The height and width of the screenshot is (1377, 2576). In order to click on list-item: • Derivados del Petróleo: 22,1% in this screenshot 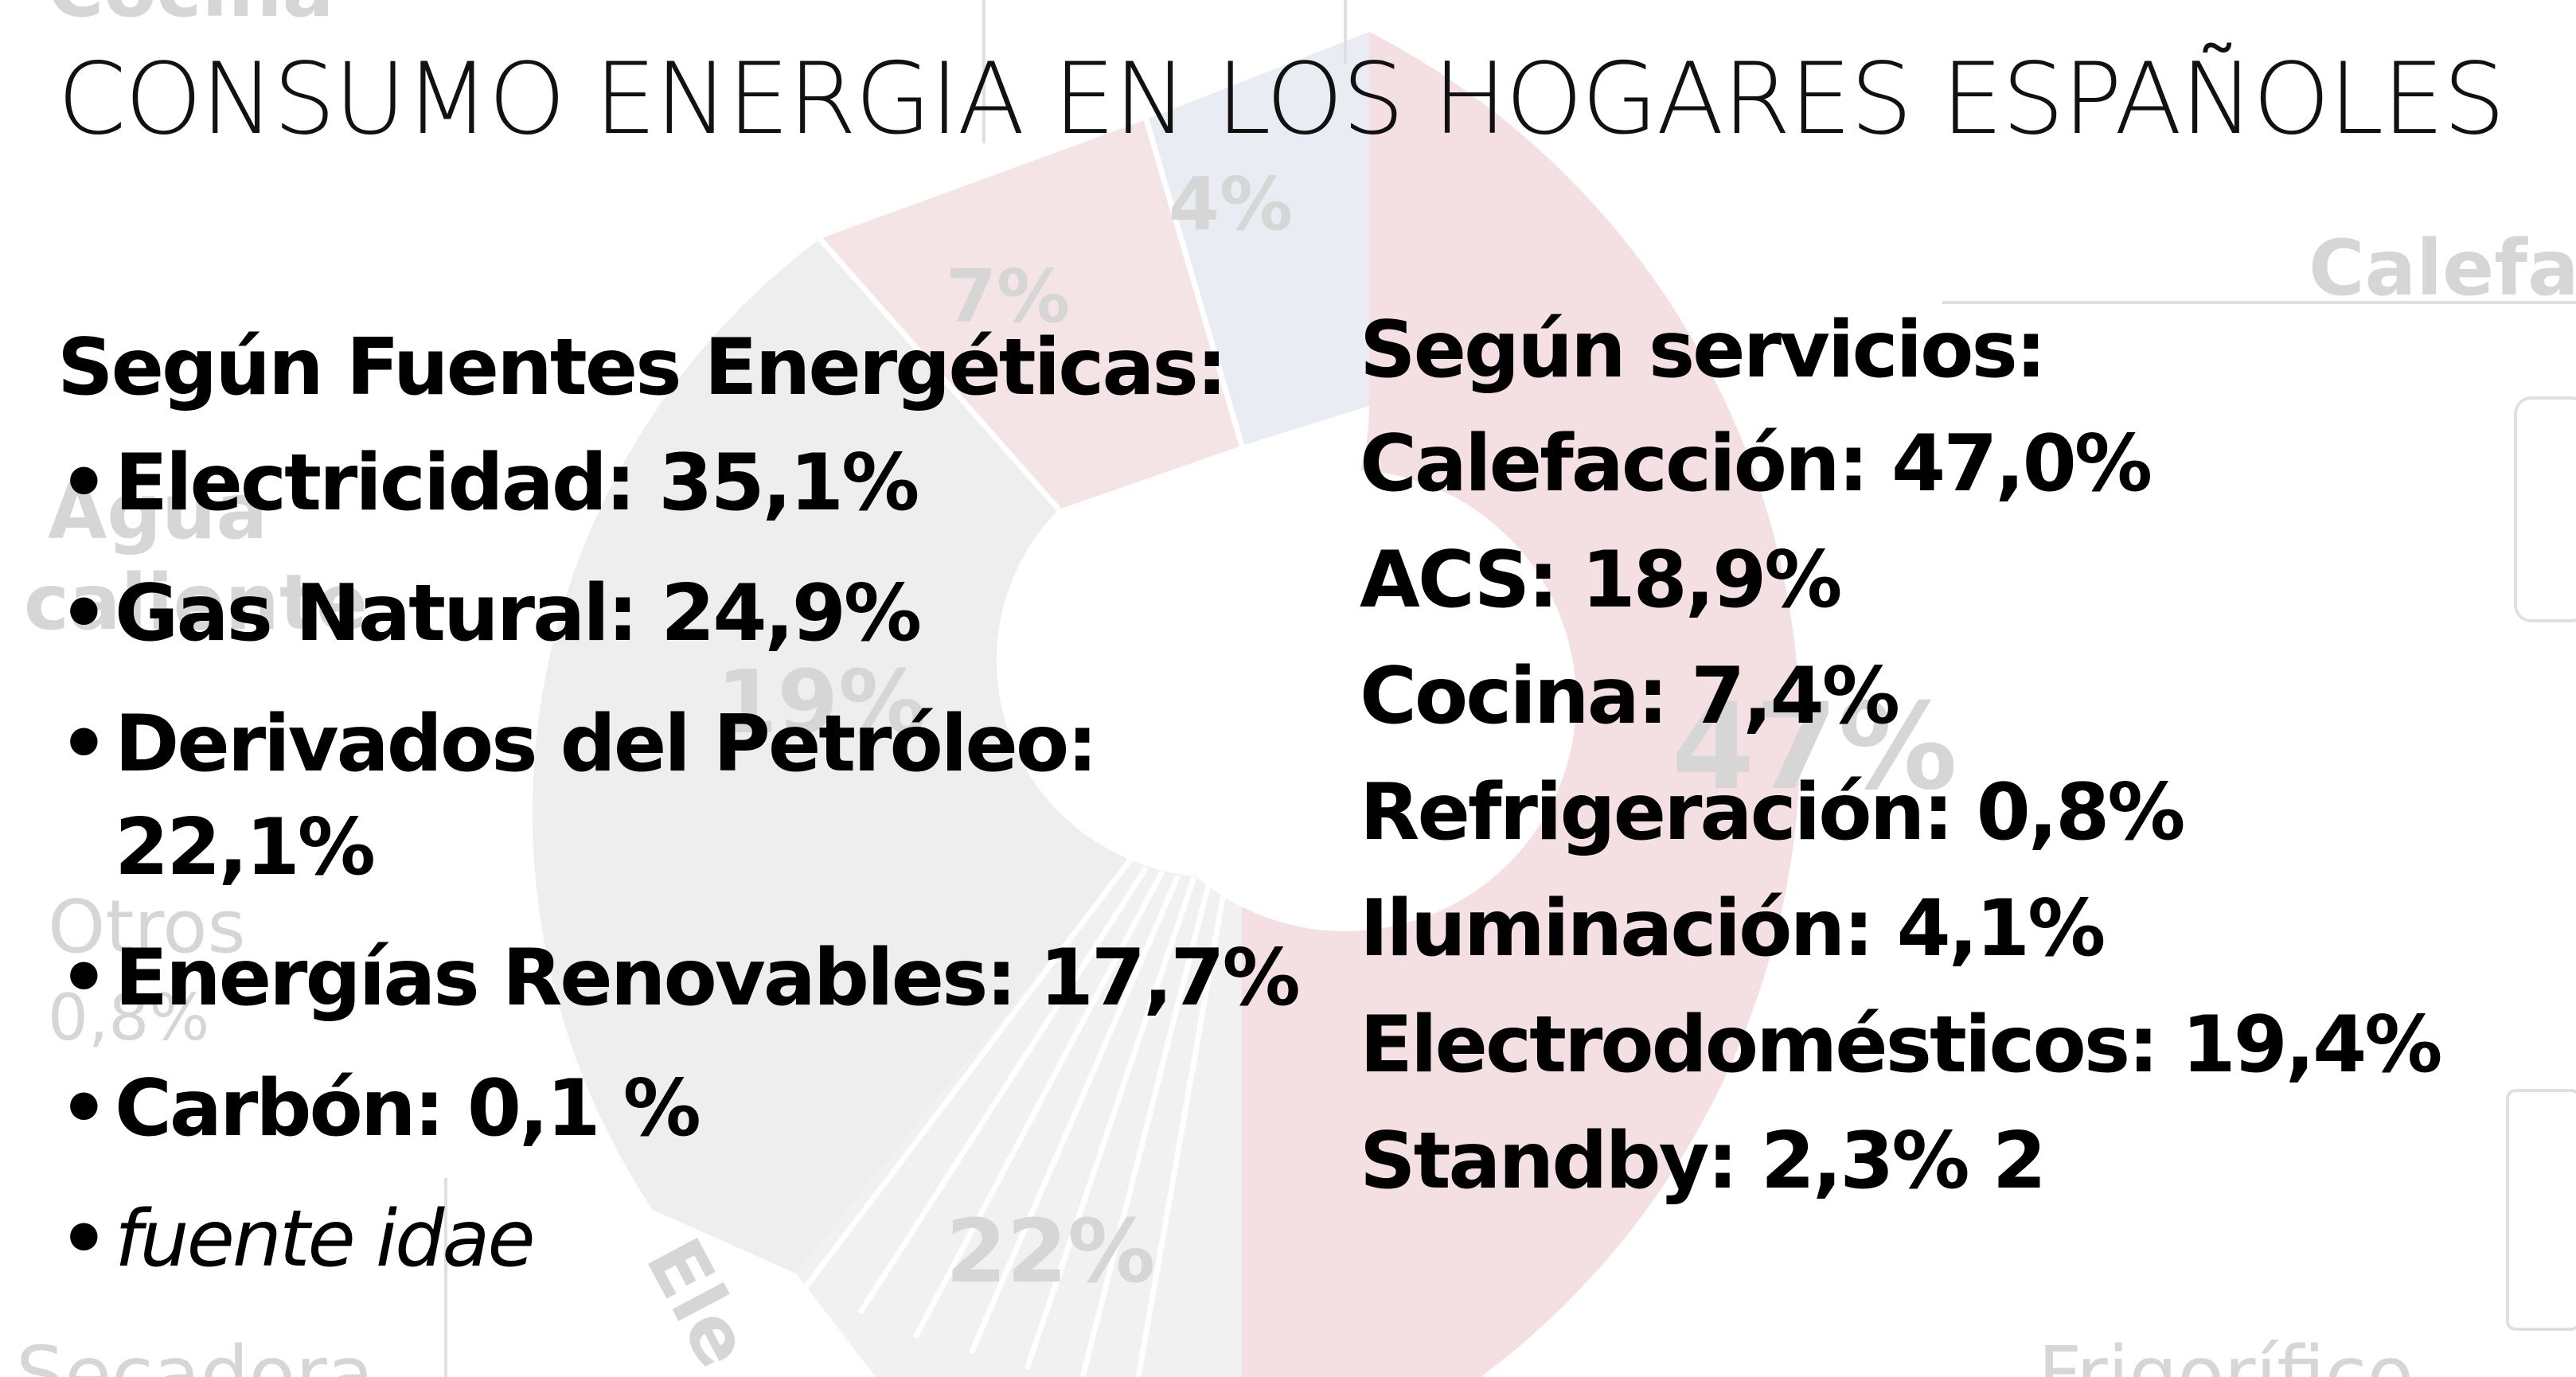, I will do `click(678, 795)`.